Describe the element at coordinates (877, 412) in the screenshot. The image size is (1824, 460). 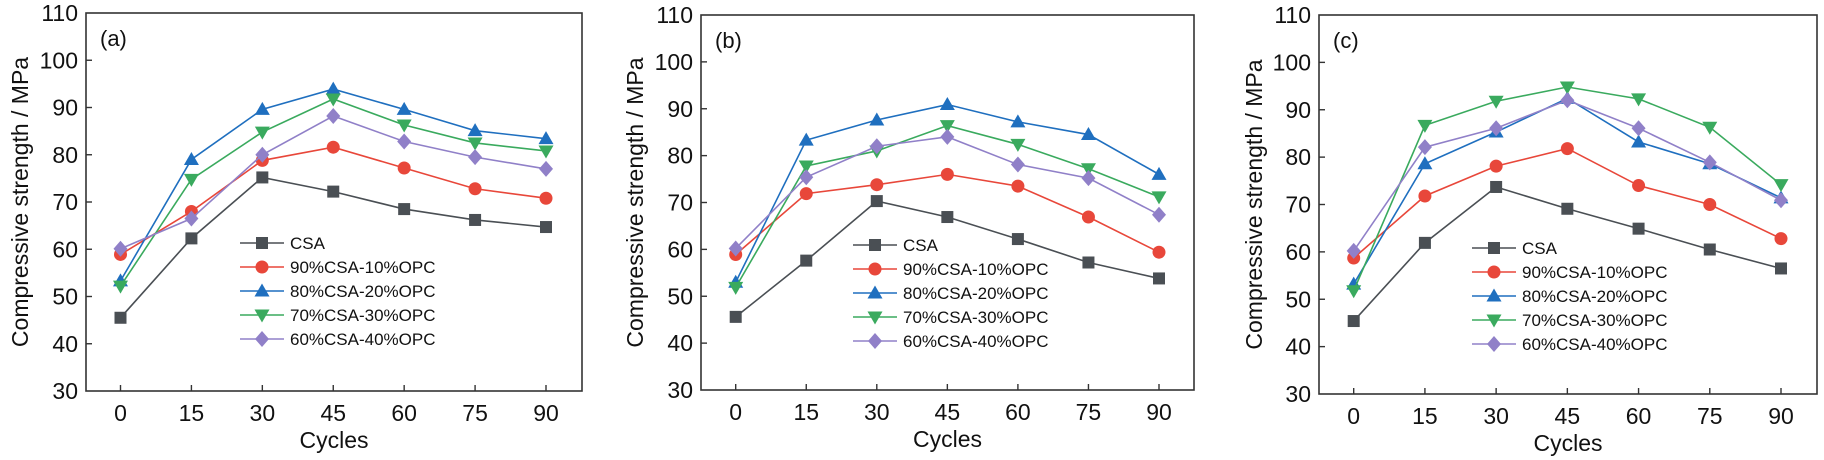
I see `x-tick-label: 30` at that location.